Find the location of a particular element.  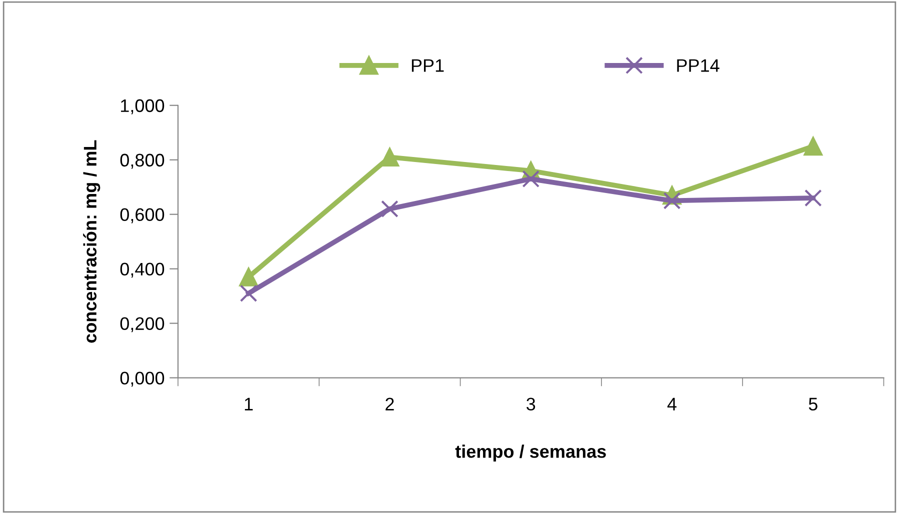

y-tick-label: 0,200 is located at coordinates (142, 324).